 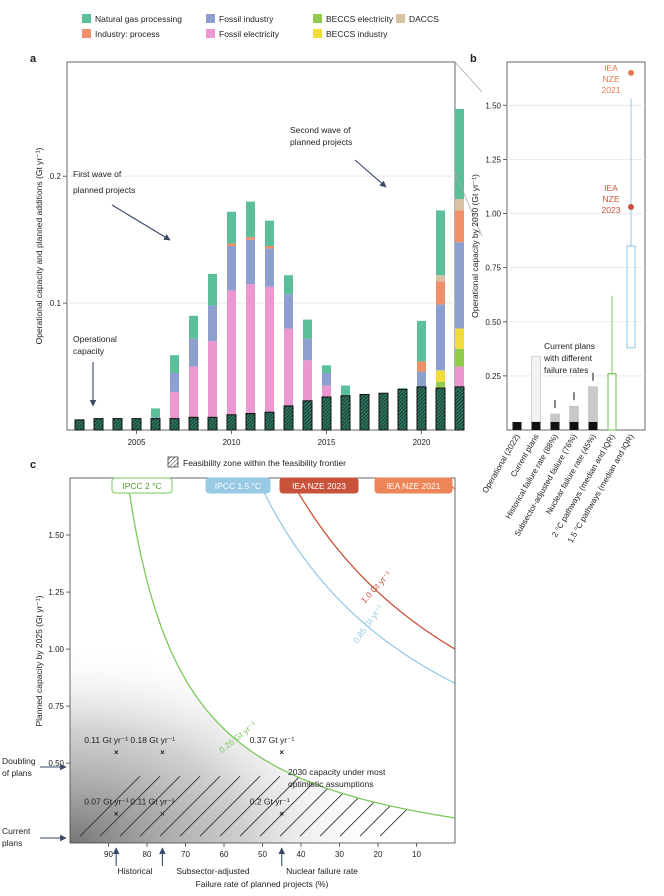 I want to click on current-line1: Current, so click(x=16, y=831).